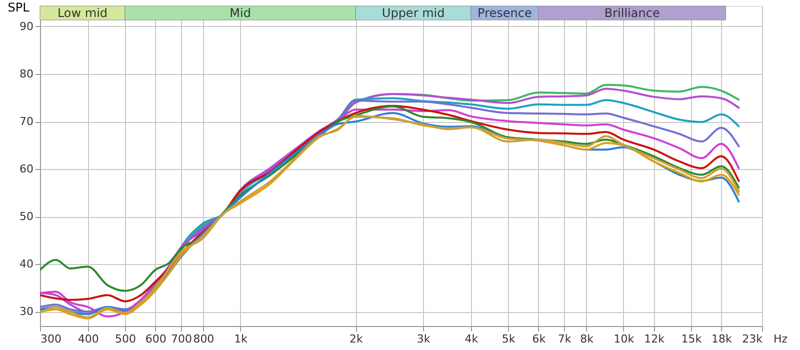  What do you see at coordinates (655, 339) in the screenshot?
I see `x-tick-label: 12k` at bounding box center [655, 339].